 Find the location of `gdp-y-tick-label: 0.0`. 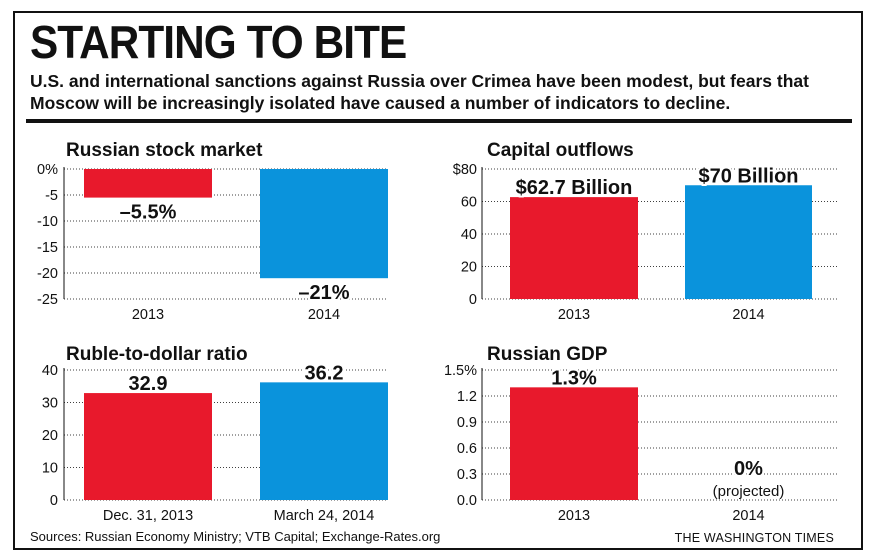

gdp-y-tick-label: 0.0 is located at coordinates (467, 501).